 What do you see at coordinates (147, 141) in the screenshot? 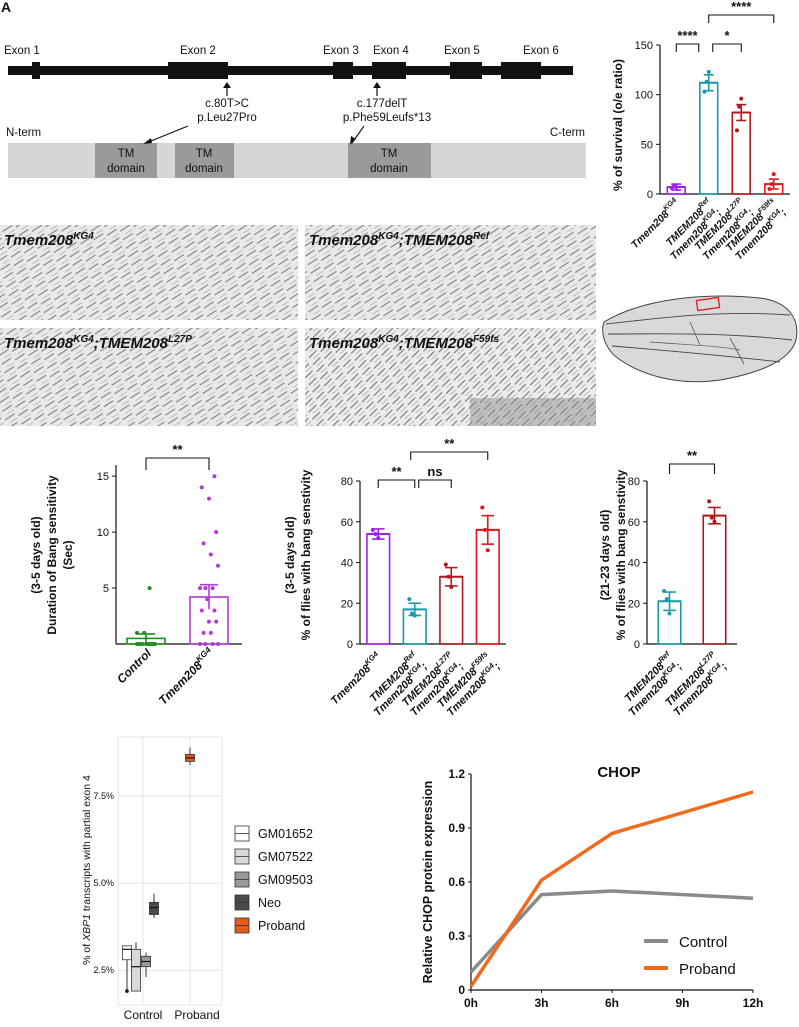
I see `variant1-pointer-head` at bounding box center [147, 141].